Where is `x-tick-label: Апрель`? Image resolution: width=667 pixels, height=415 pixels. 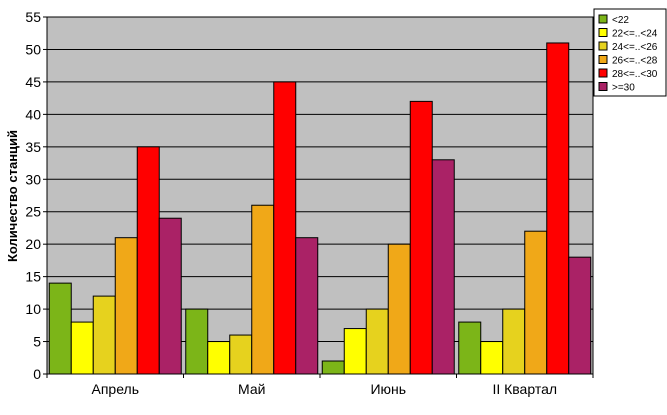
x-tick-label: Апрель is located at coordinates (116, 389).